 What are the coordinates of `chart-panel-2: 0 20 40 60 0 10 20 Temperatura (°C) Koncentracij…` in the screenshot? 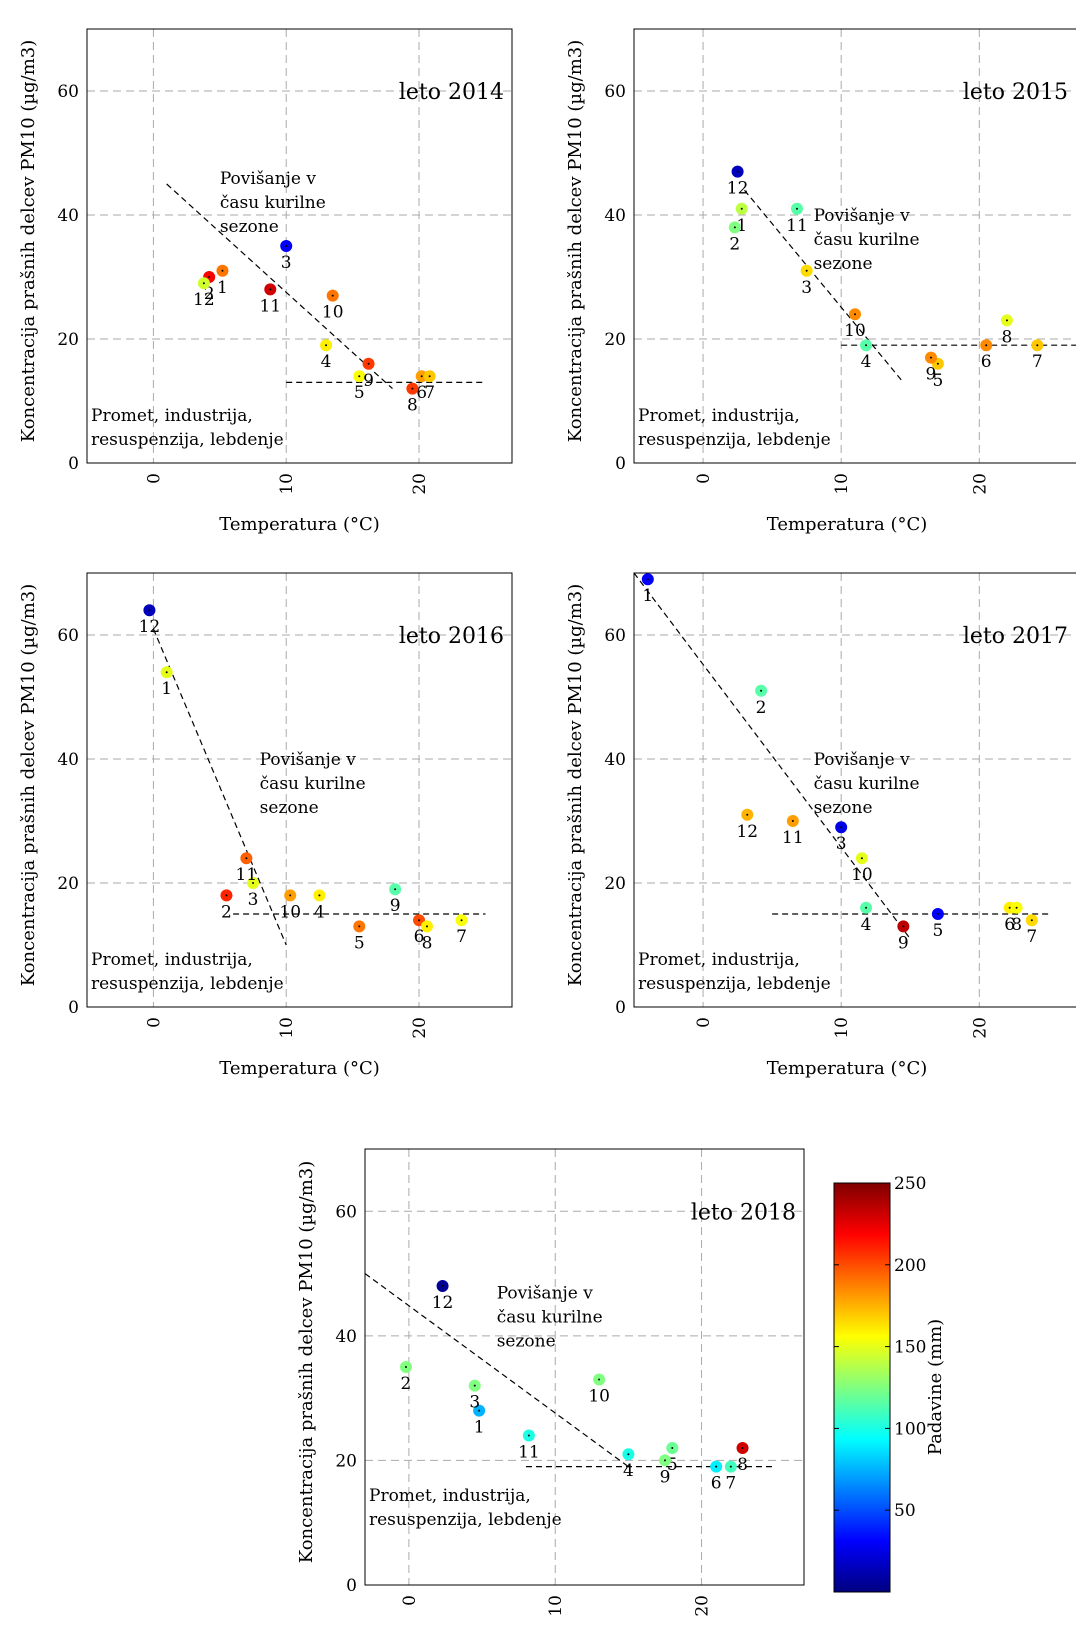 It's located at (820, 281).